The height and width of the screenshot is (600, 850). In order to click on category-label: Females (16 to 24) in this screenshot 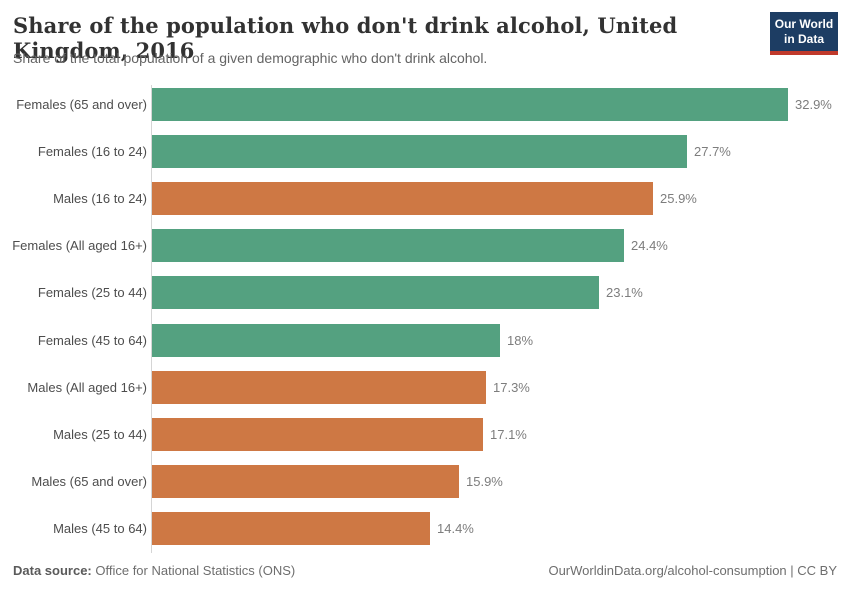, I will do `click(92, 152)`.